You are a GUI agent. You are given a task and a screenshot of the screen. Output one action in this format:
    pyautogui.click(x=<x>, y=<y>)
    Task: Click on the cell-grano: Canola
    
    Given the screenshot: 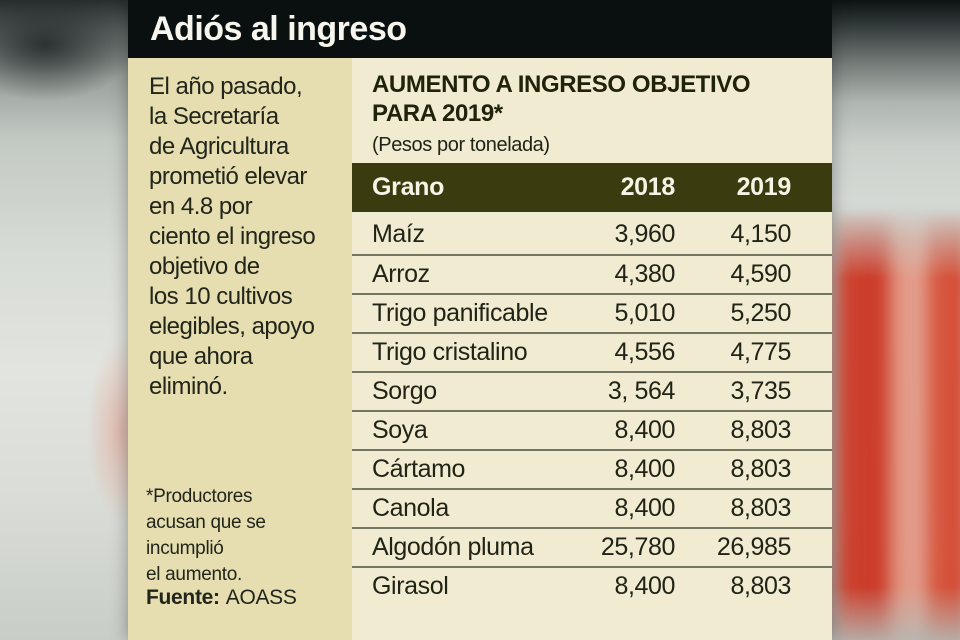 What is the action you would take?
    pyautogui.click(x=410, y=508)
    